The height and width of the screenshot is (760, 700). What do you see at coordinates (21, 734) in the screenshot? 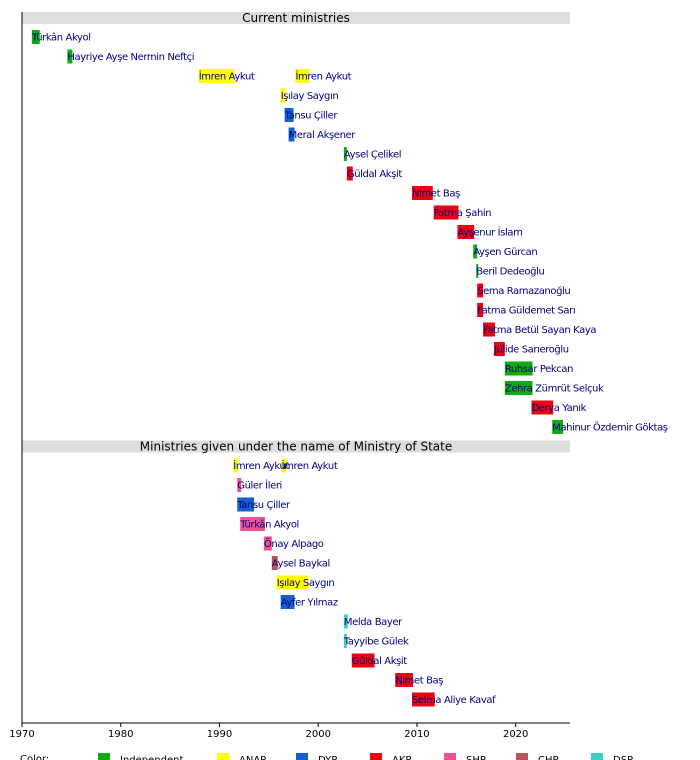
I see `x-tick-label: 1970` at bounding box center [21, 734].